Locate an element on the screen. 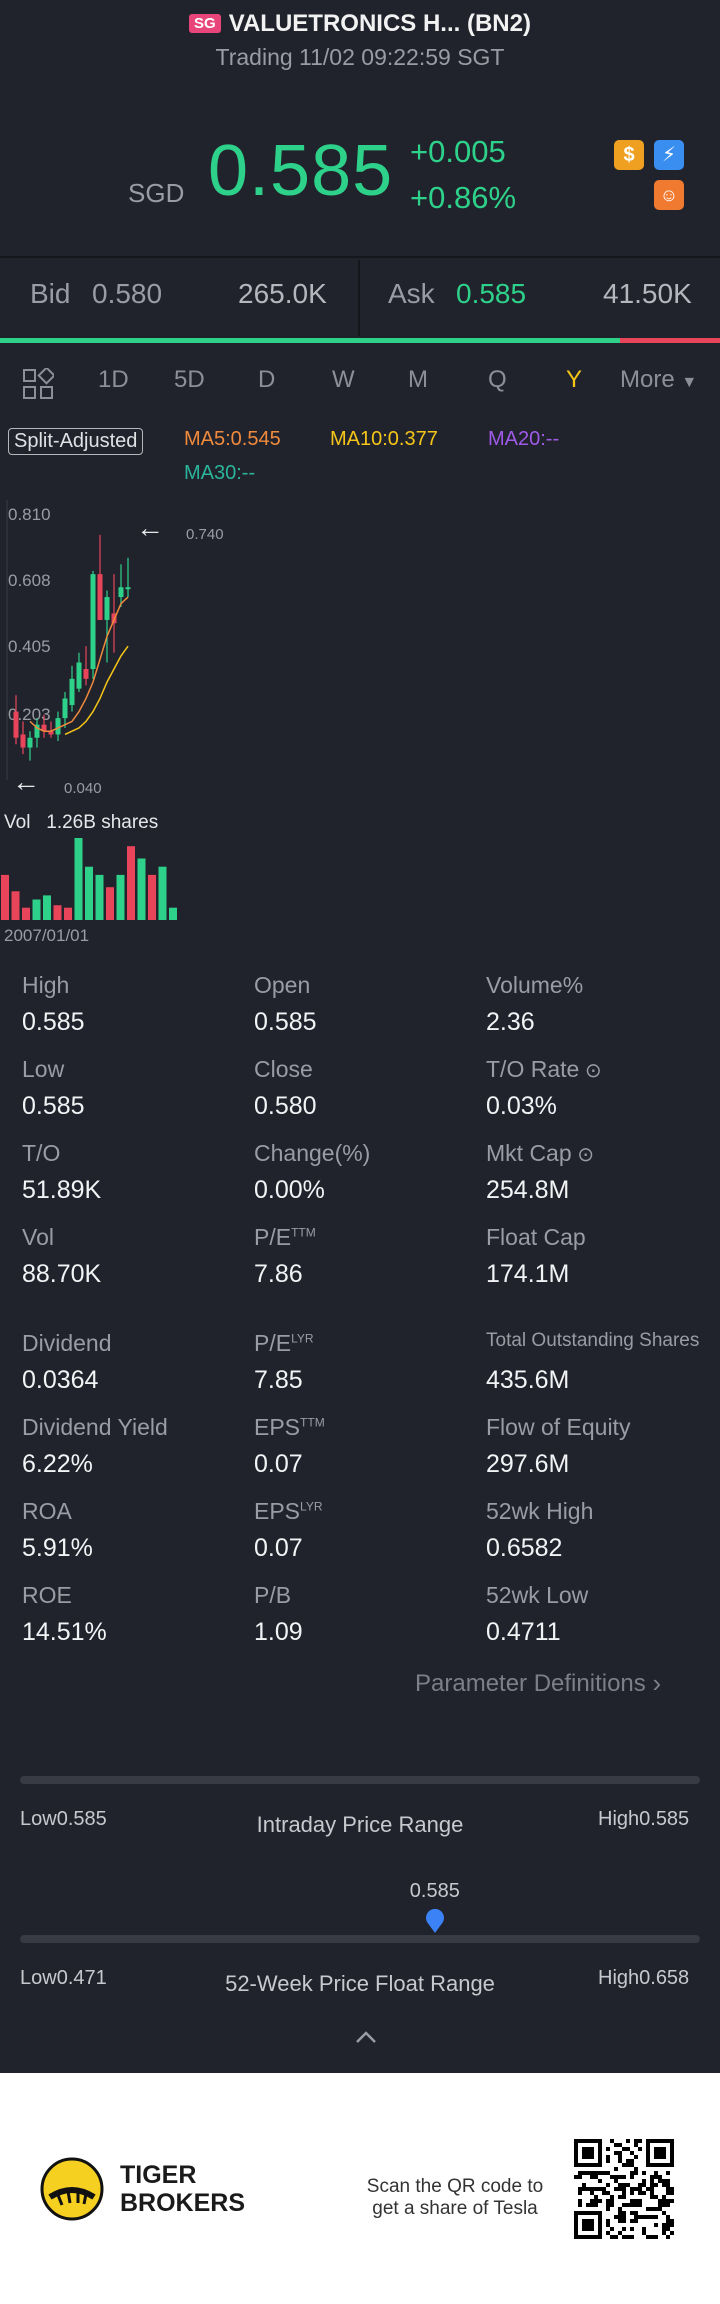 The height and width of the screenshot is (2304, 720). emoji-icon: ☺ is located at coordinates (669, 195).